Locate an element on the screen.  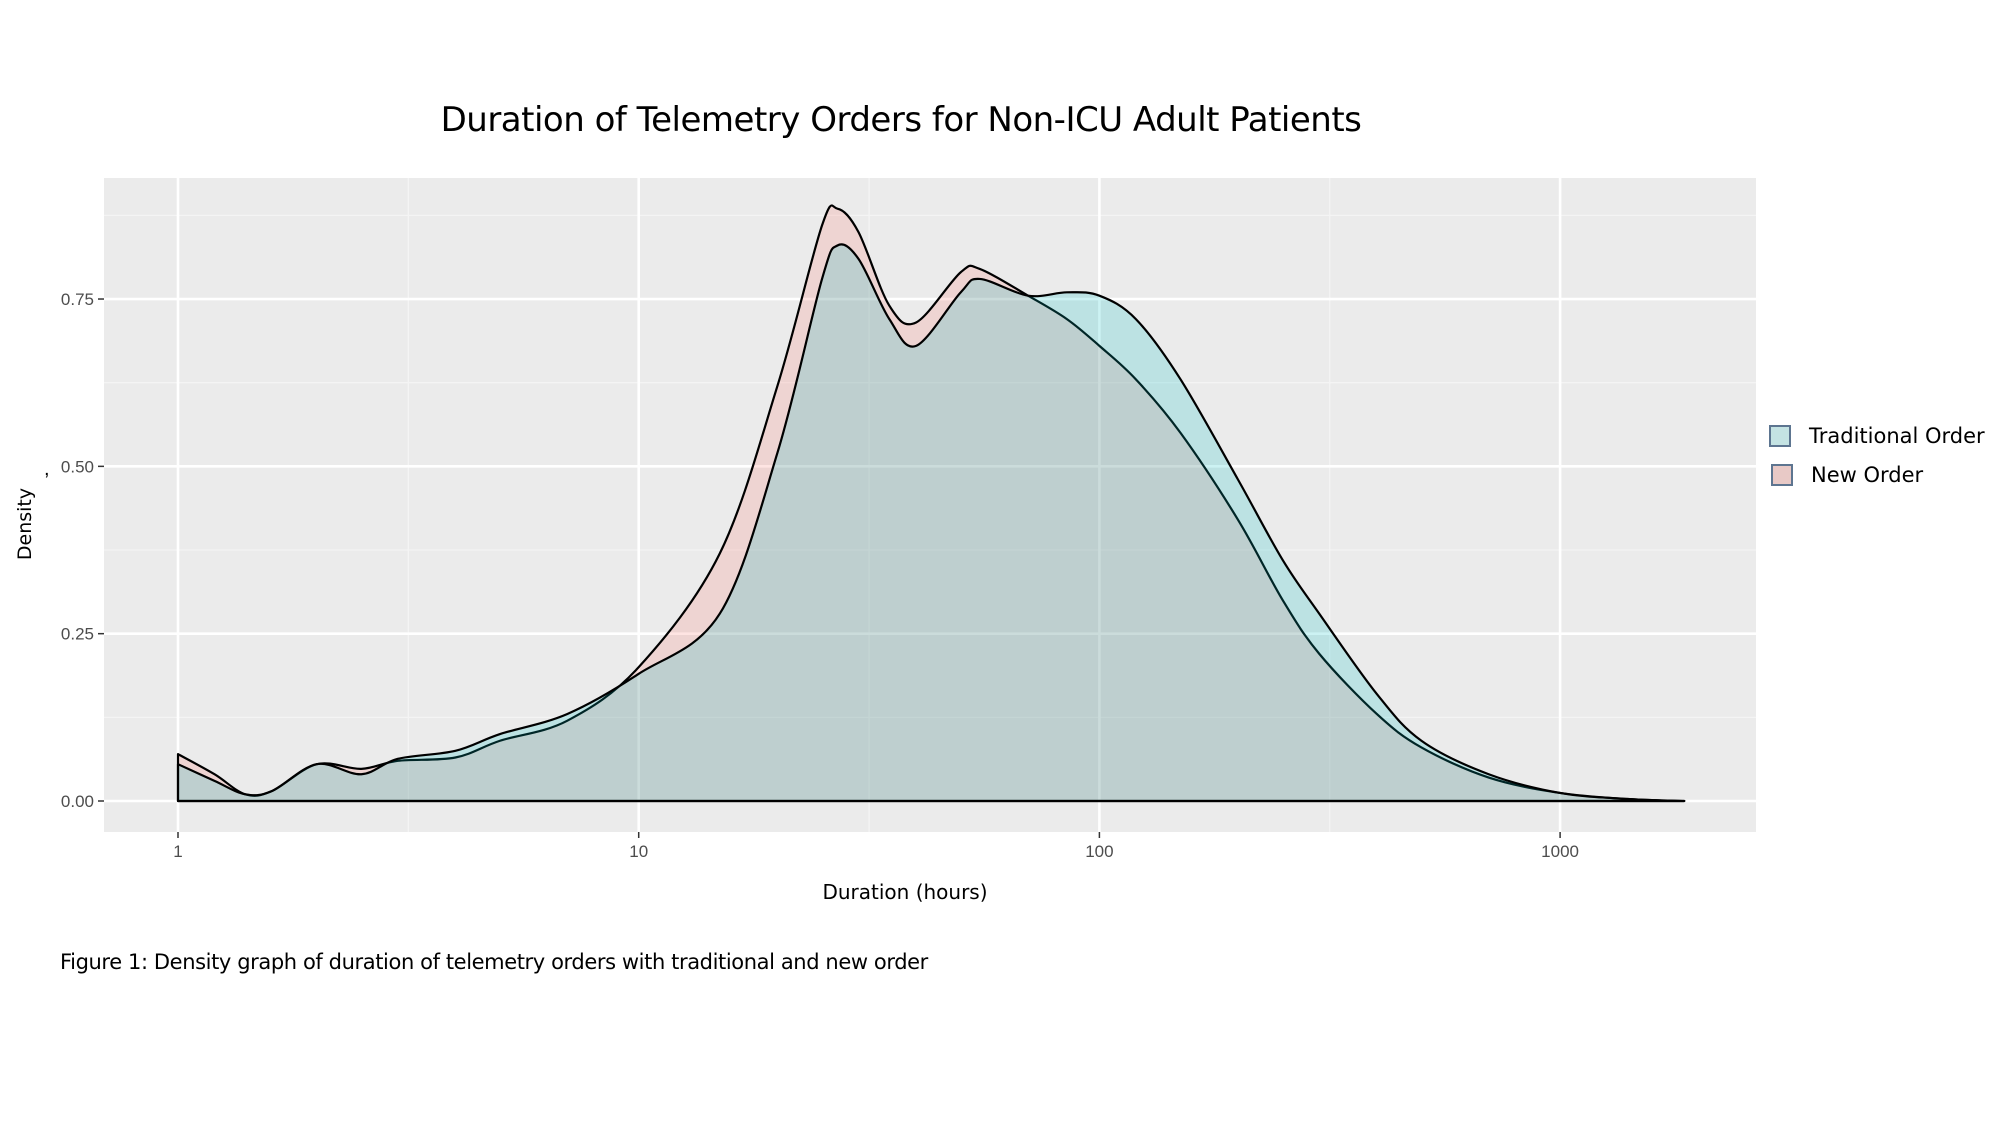
y-tick-label: 0.00 is located at coordinates (77, 801).